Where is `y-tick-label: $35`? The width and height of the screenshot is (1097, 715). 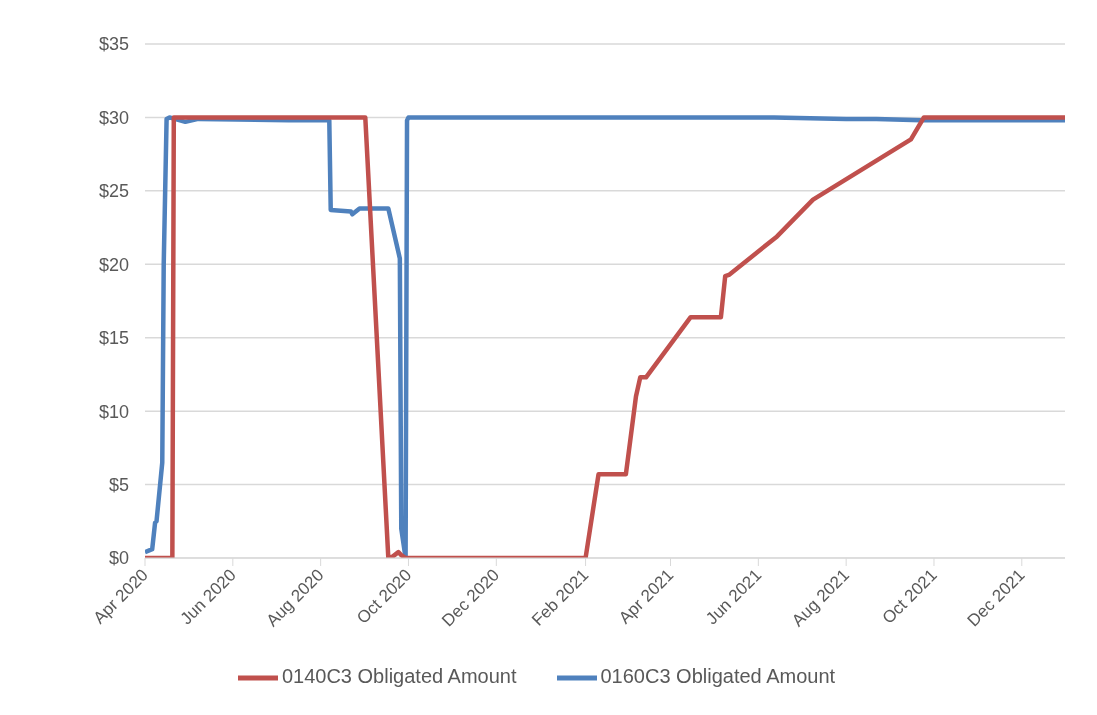
y-tick-label: $35 is located at coordinates (113, 44).